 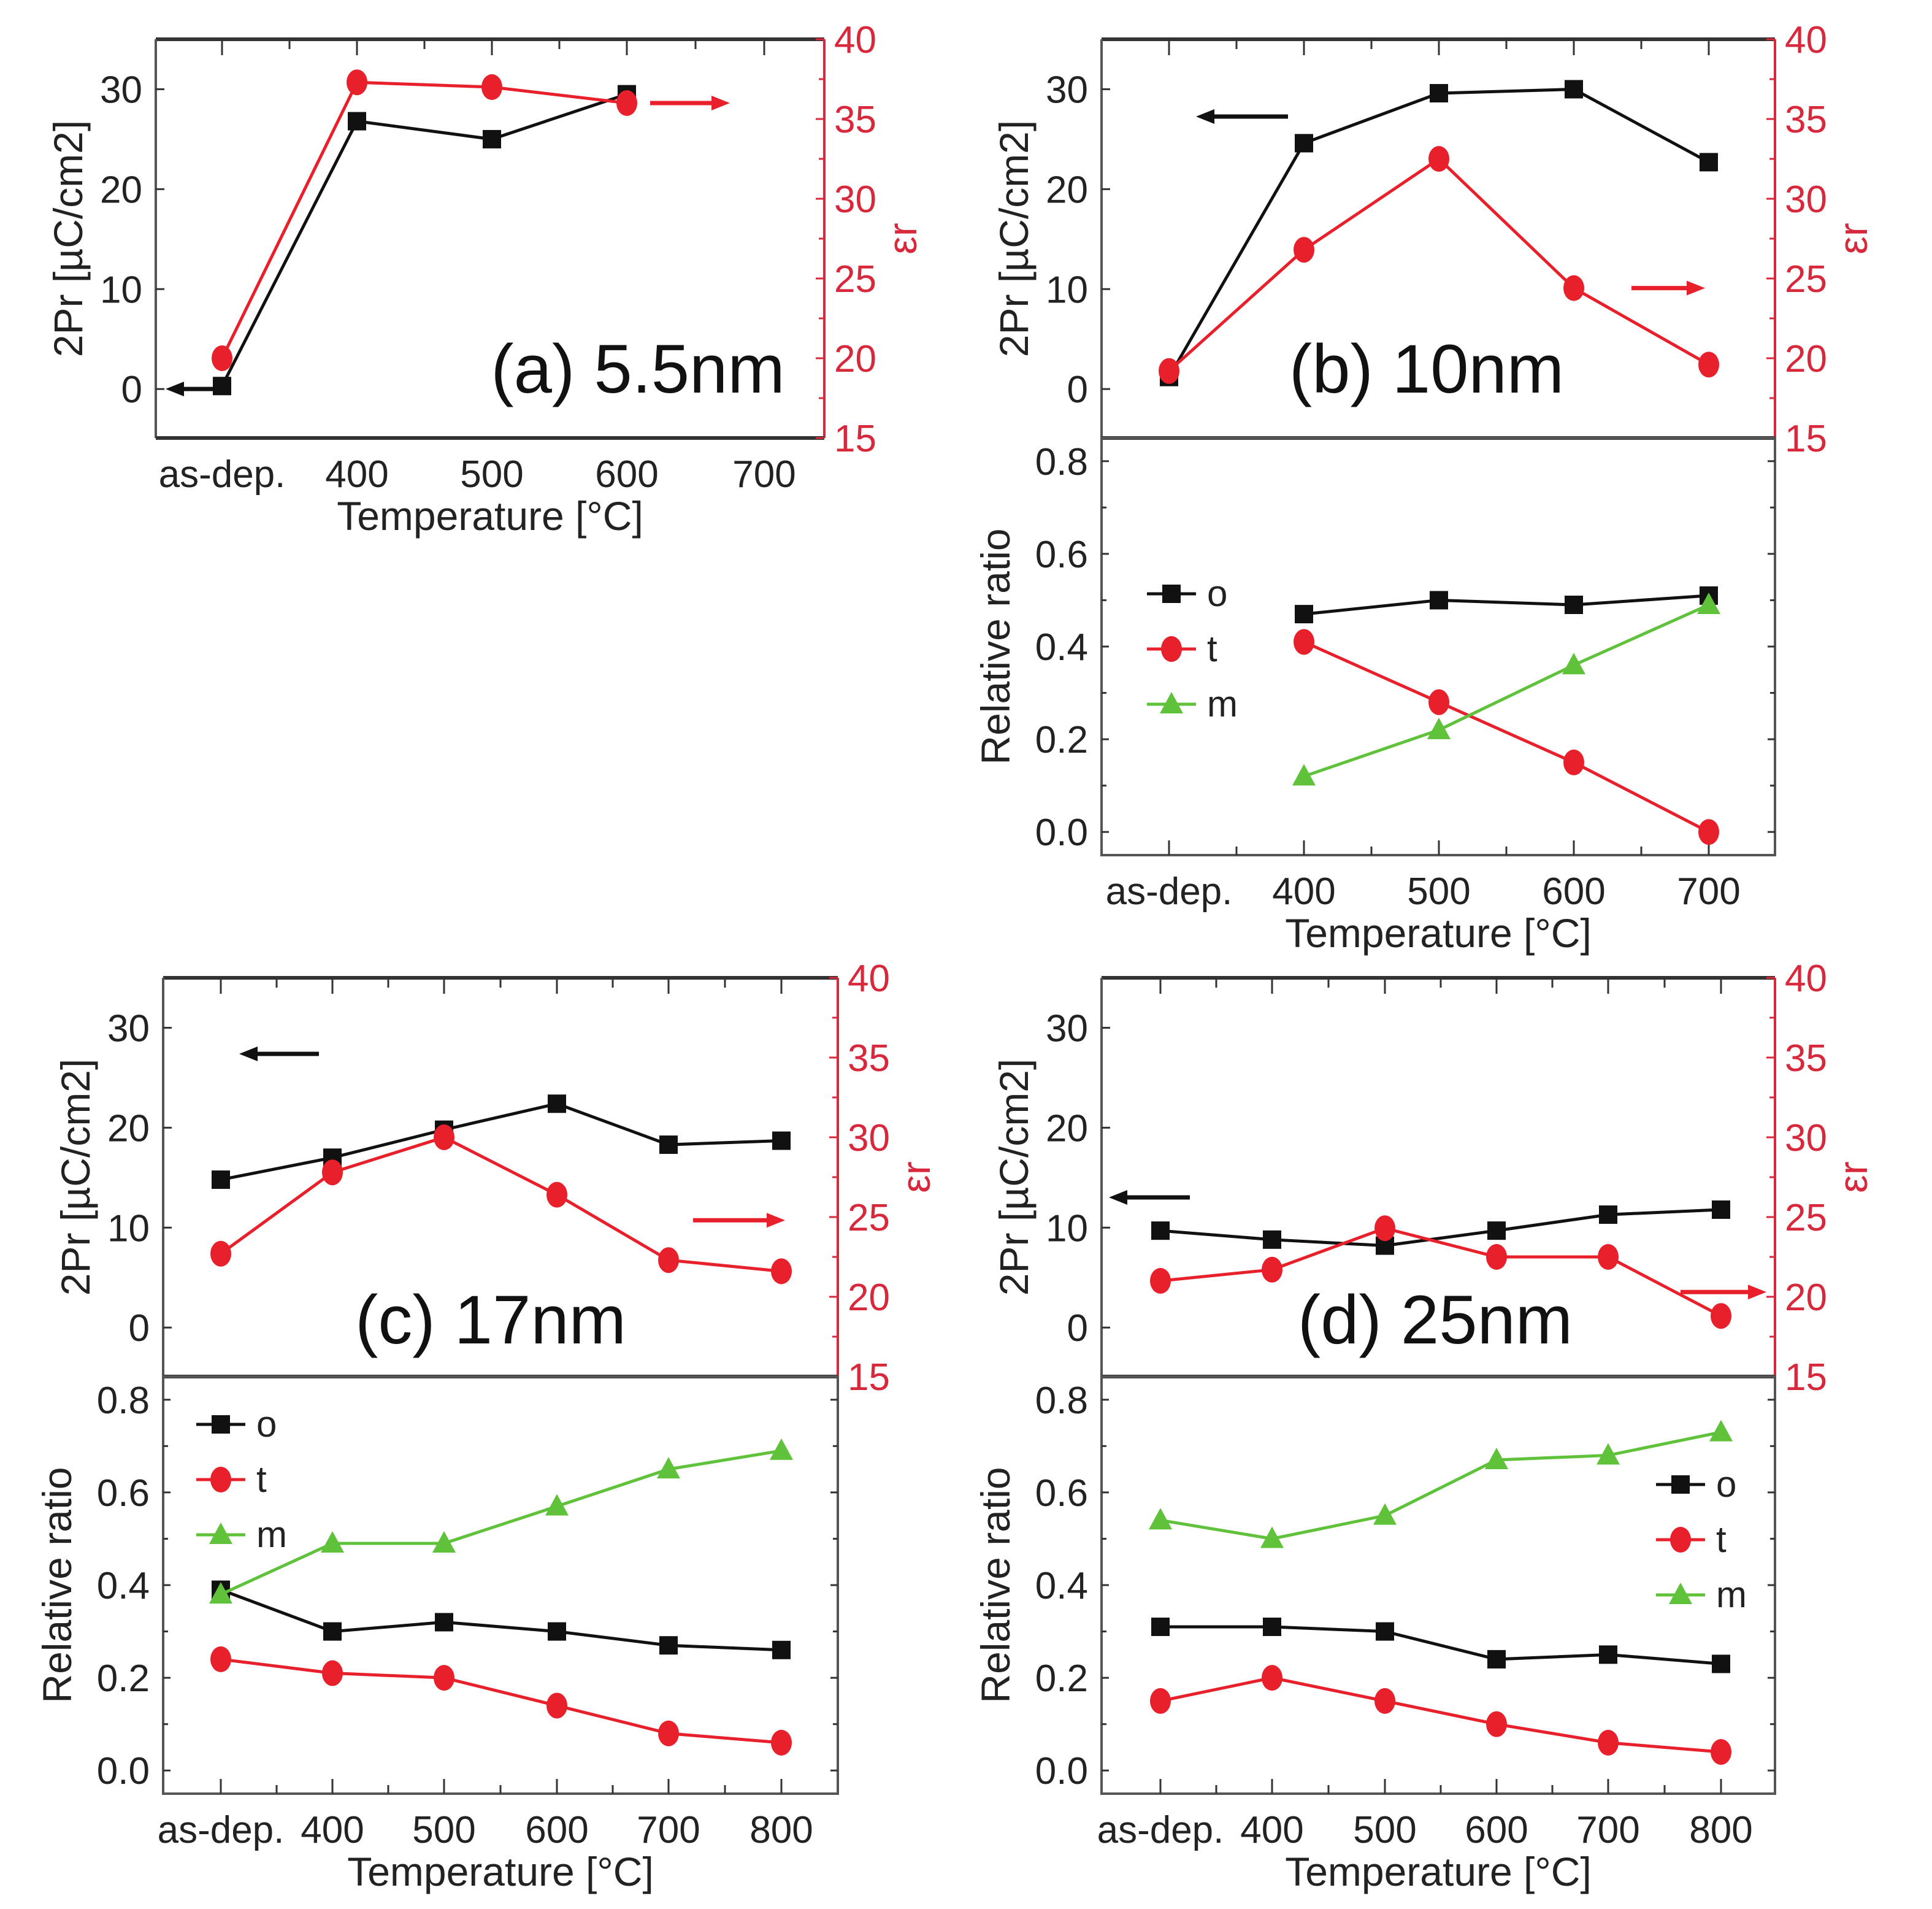 I want to click on y-tick-label: 0.4, so click(x=1061, y=1586).